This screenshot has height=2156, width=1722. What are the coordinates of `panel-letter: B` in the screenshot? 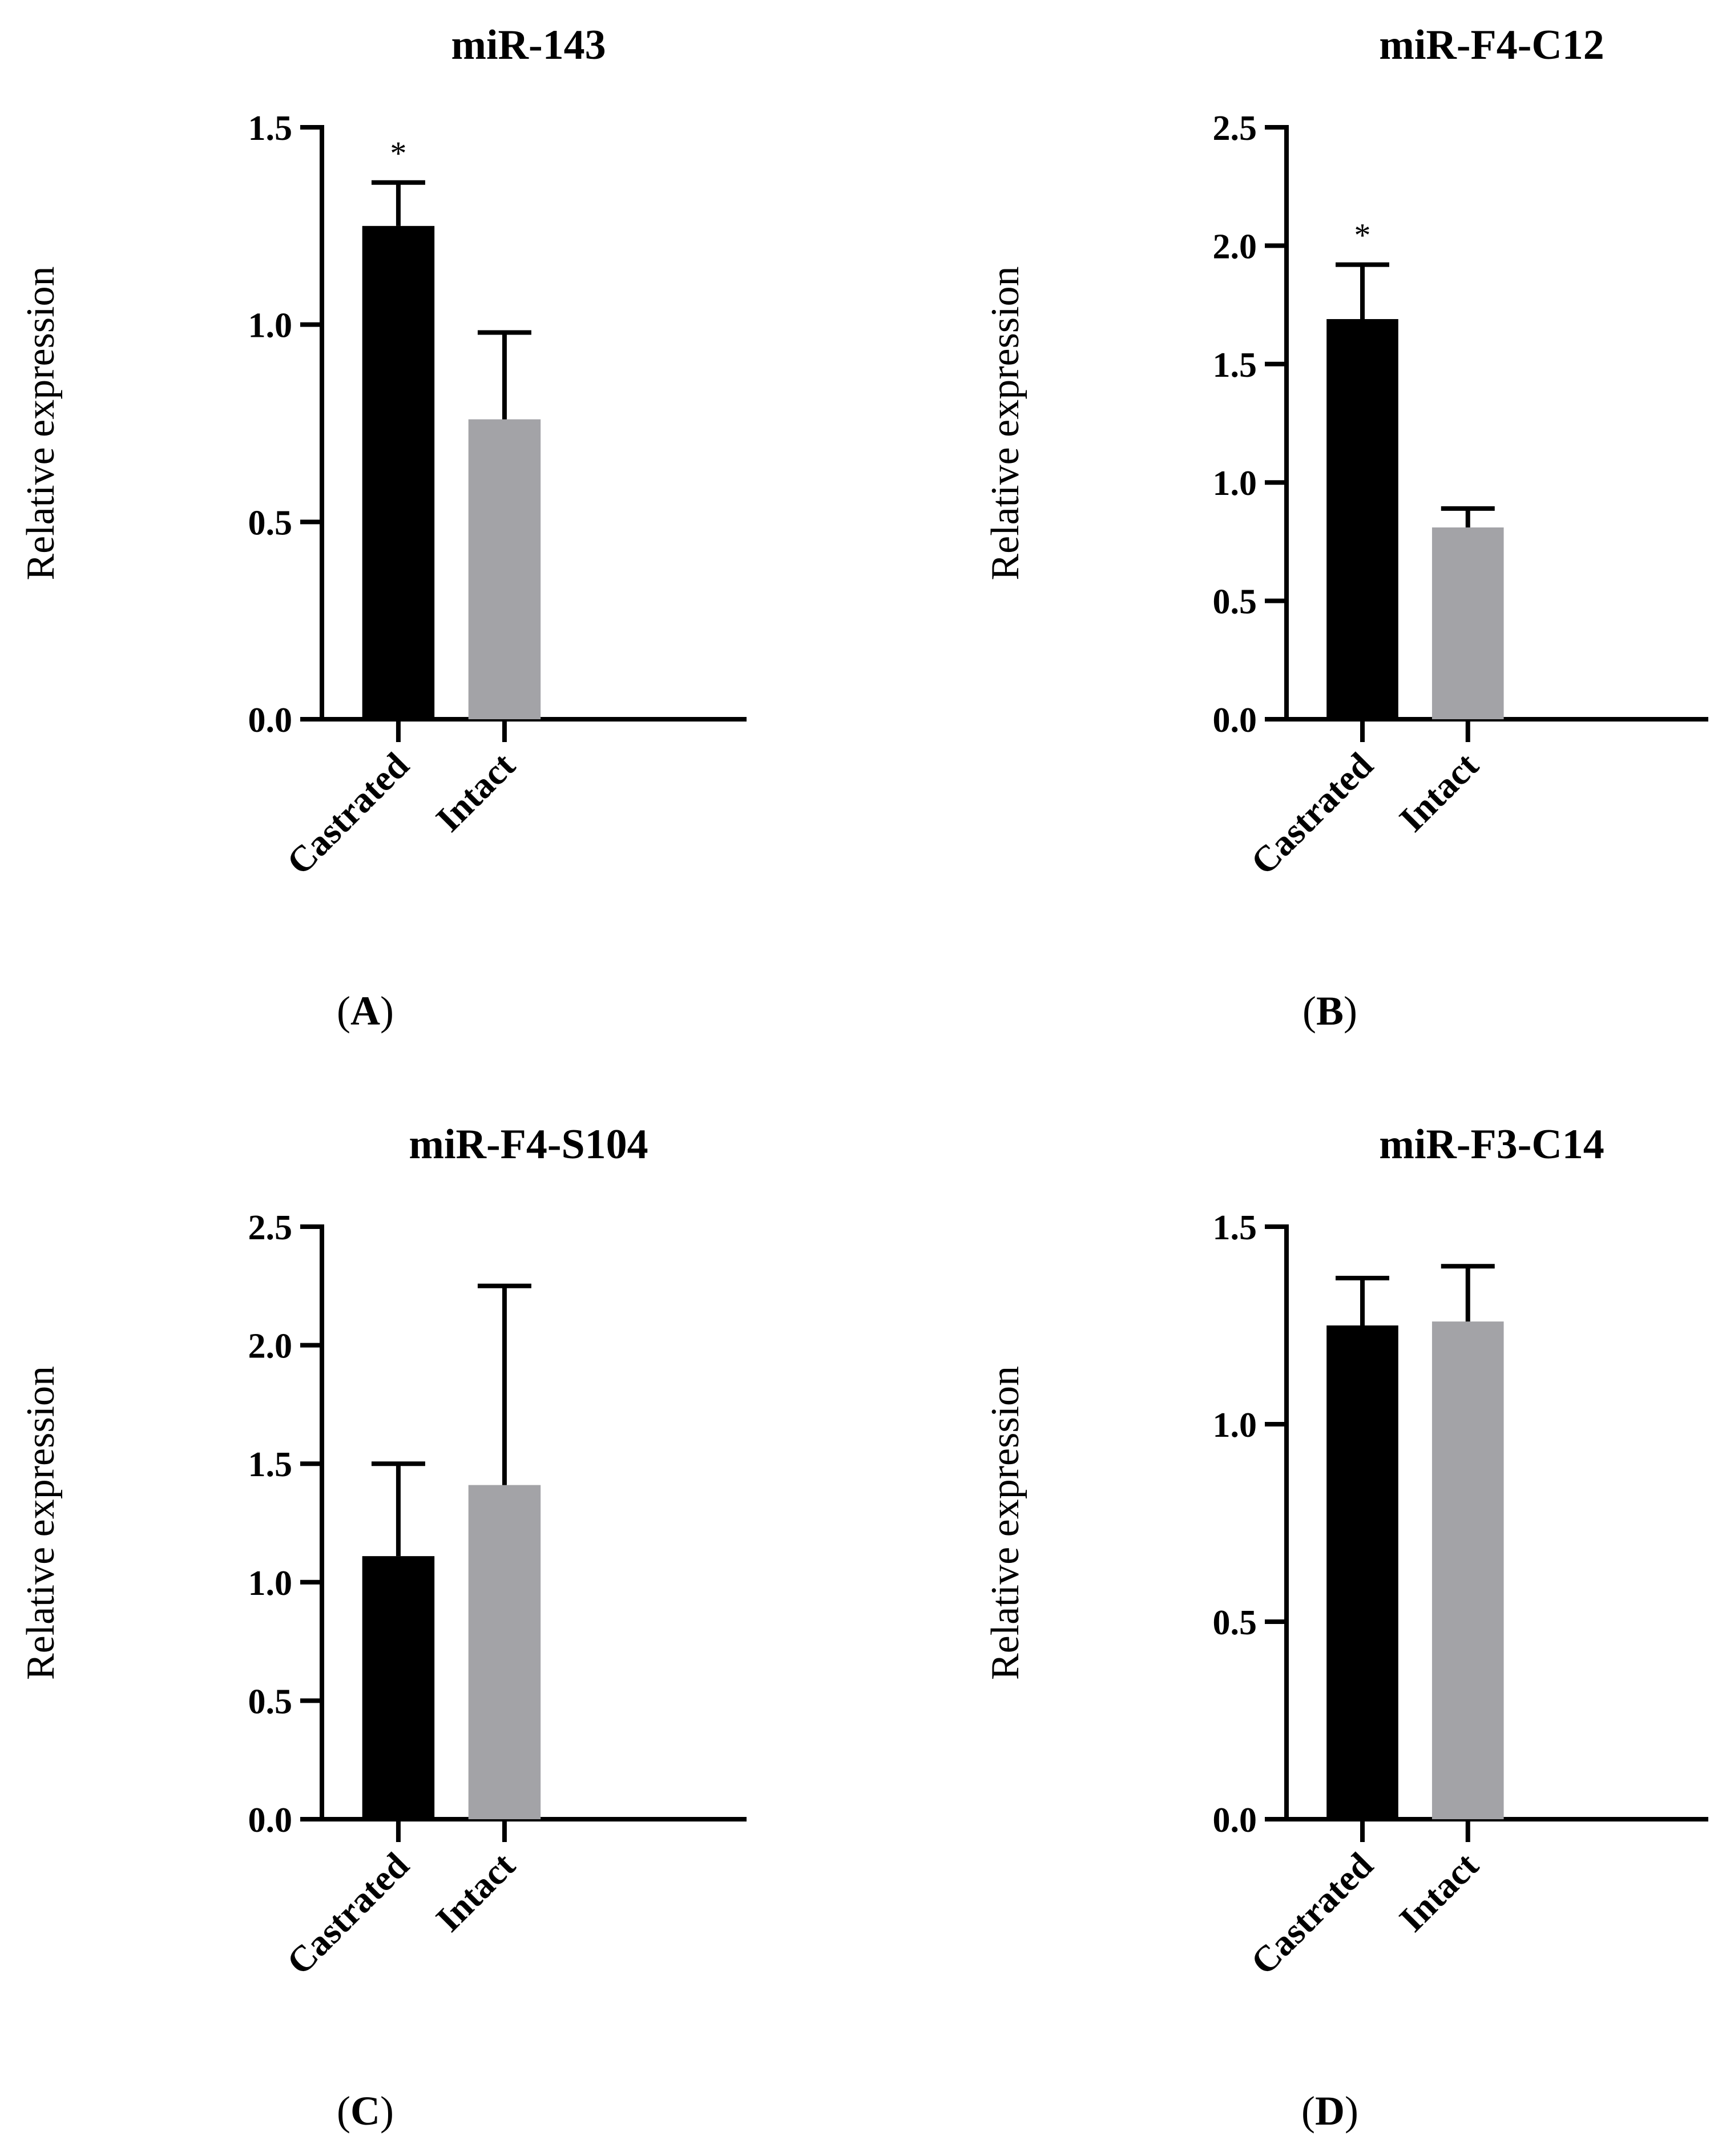 It's located at (1330, 1011).